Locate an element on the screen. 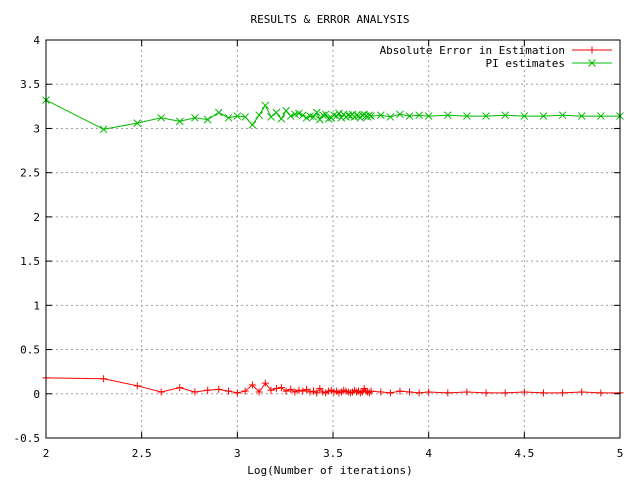 This screenshot has width=640, height=480. x-tick-label: 3.5 is located at coordinates (333, 453).